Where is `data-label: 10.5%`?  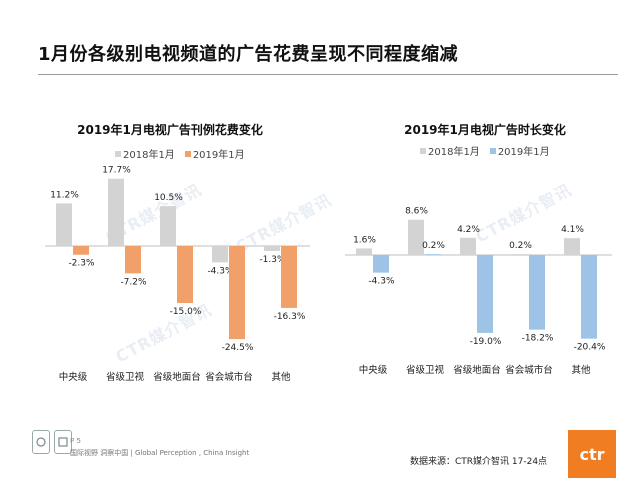
data-label: 10.5% is located at coordinates (168, 198).